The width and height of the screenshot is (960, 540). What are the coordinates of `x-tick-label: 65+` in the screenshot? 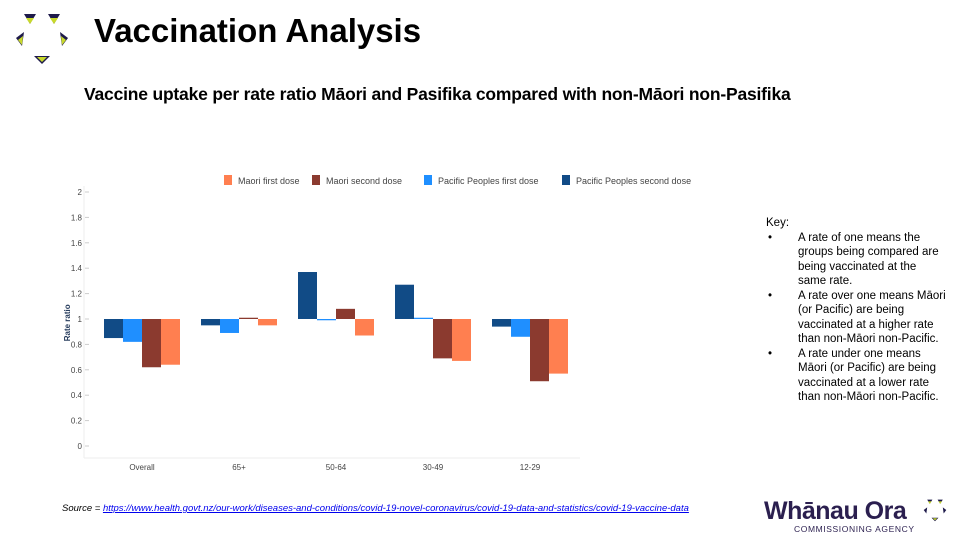 It's located at (239, 467).